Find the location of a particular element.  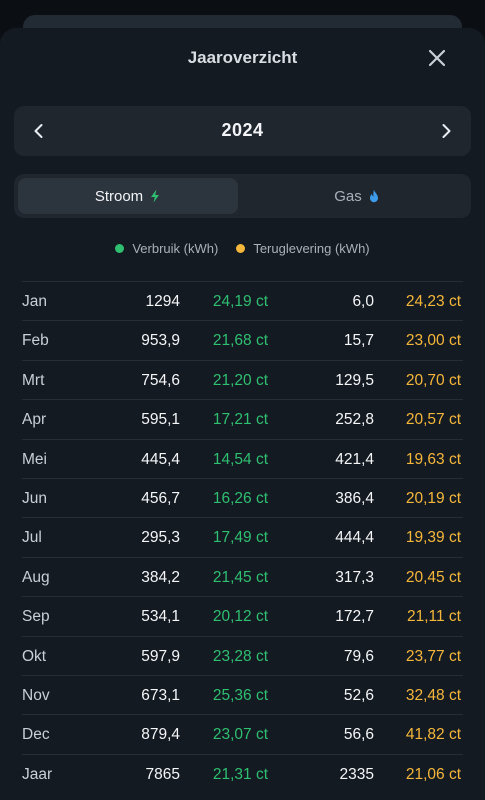

return-cell: 2335 is located at coordinates (356, 774).